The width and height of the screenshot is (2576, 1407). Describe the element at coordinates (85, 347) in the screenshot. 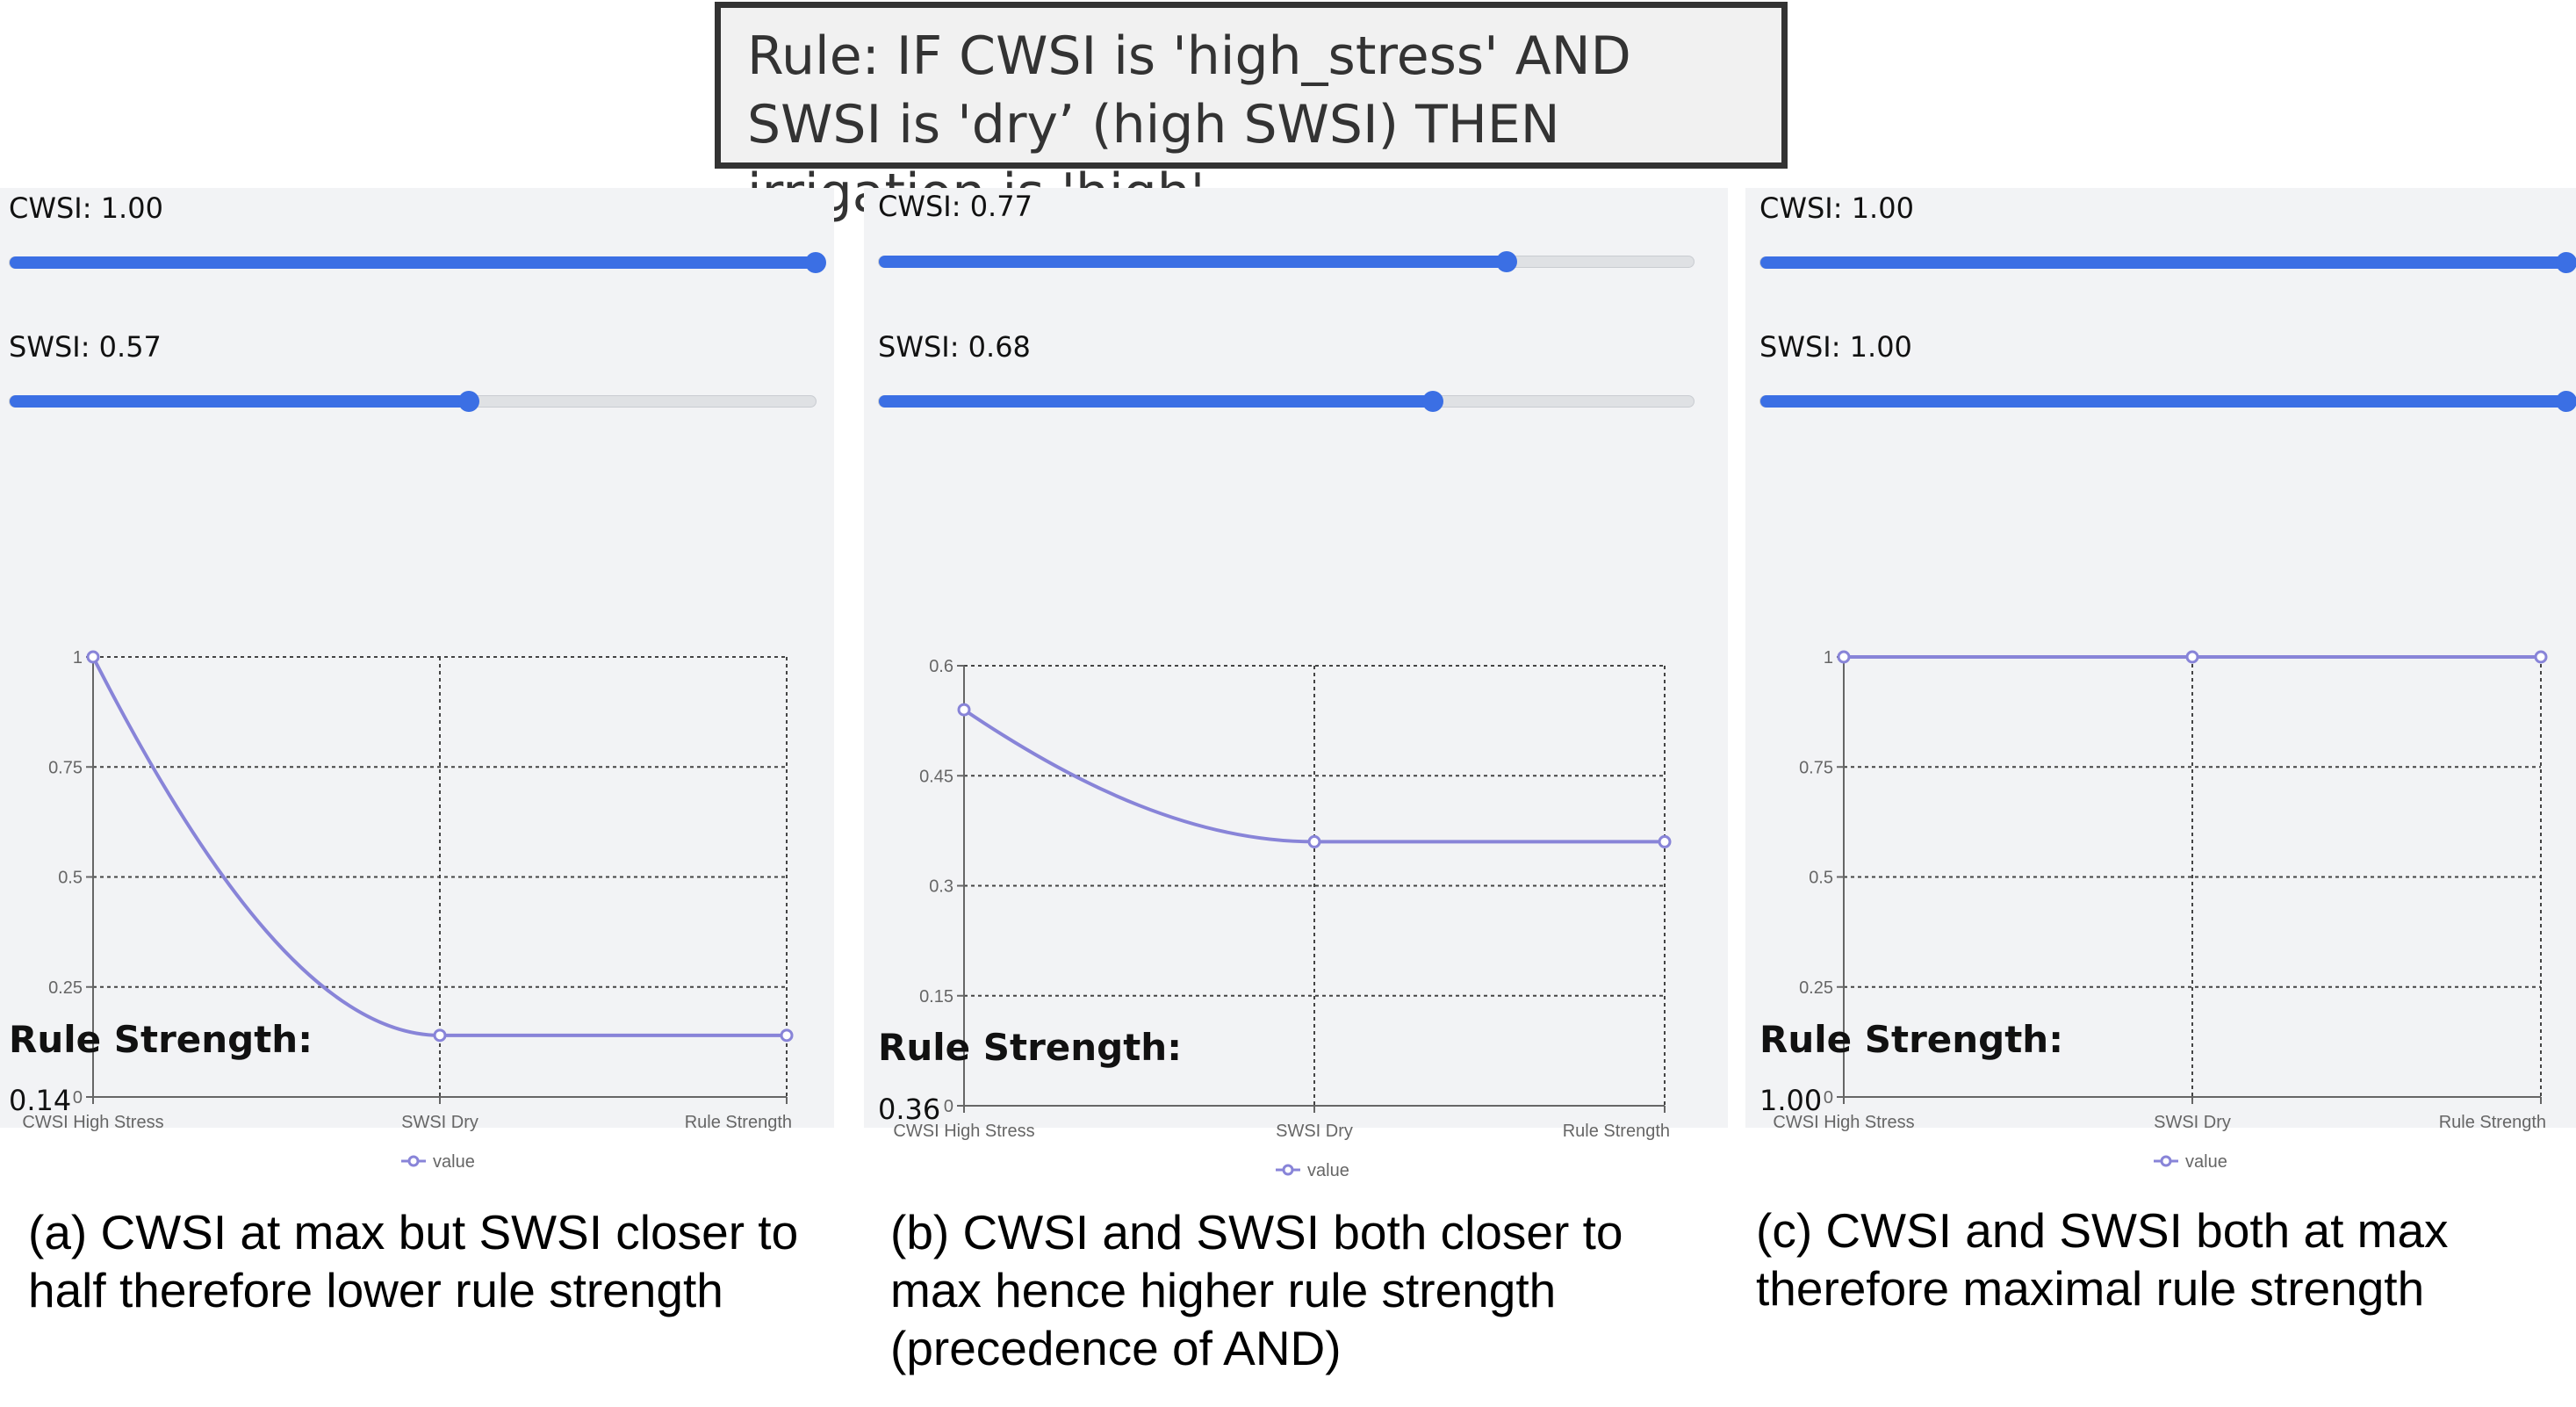

I see `swsi-label: SWSI: 0.57` at that location.